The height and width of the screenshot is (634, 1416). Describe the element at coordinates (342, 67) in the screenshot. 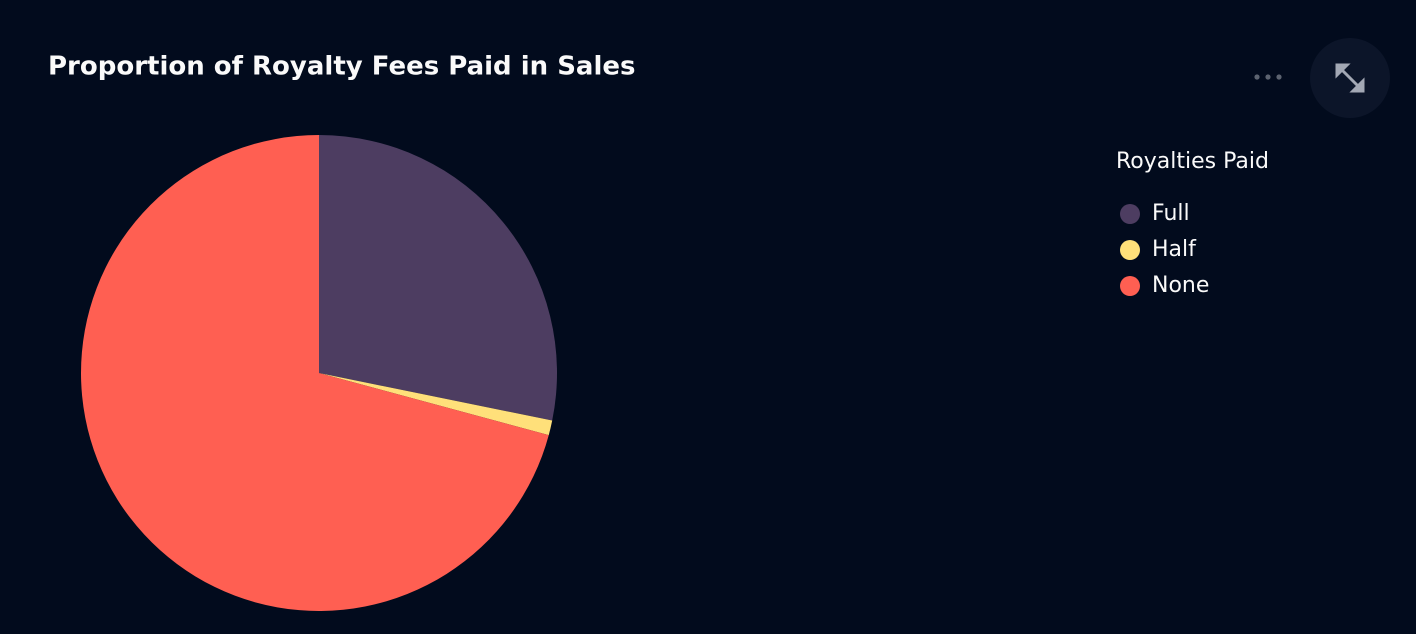

I see `chart-title: Proportion of Royalty Fees Paid in Sales` at that location.